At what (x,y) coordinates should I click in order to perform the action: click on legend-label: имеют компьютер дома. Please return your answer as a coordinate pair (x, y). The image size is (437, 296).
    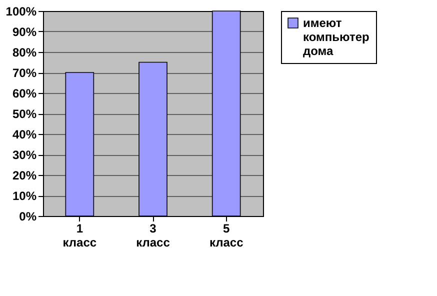
    Looking at the image, I should click on (336, 37).